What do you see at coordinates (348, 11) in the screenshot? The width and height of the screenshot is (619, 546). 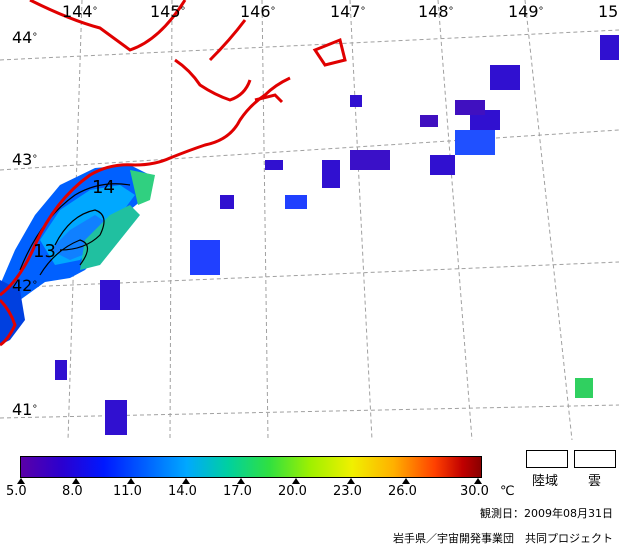 I see `lon-label-147: 147°` at bounding box center [348, 11].